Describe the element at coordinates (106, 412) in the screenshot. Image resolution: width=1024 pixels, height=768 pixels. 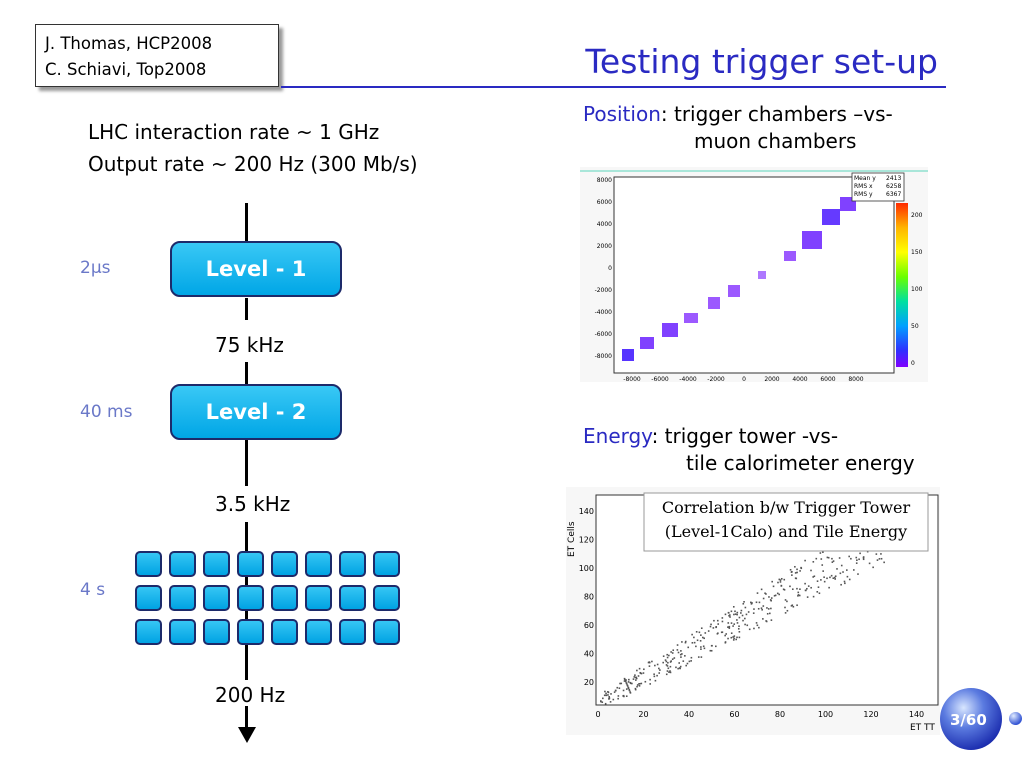
I see `level2-latency: 40 ms` at that location.